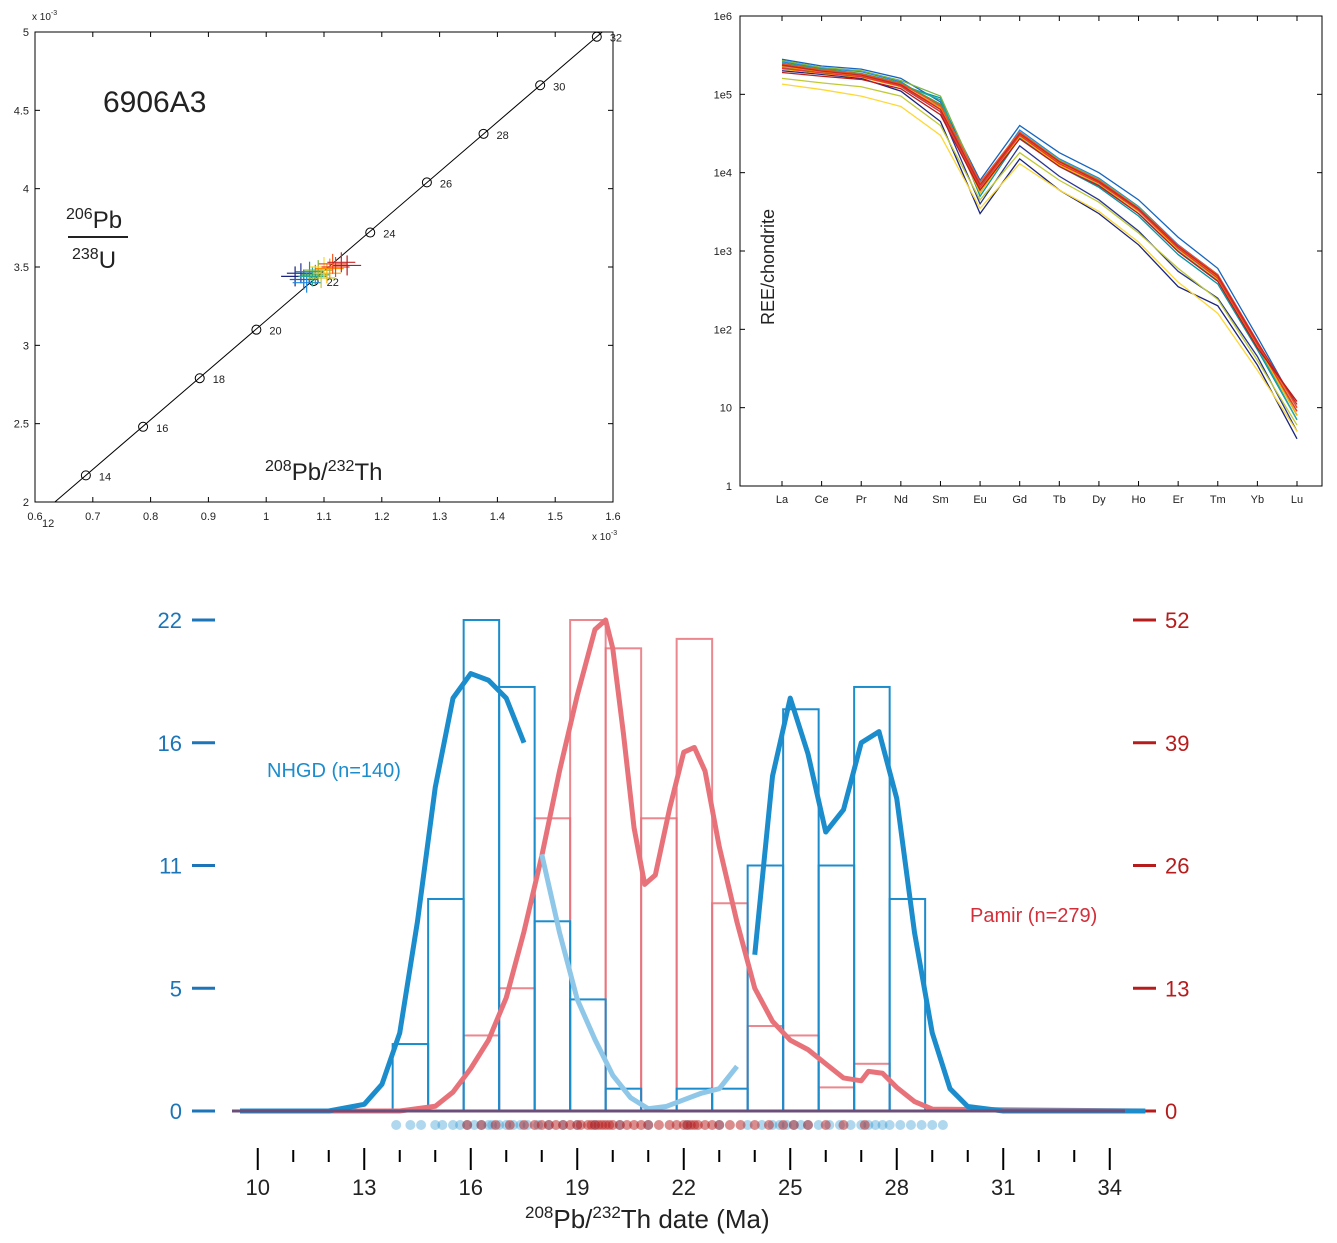 This screenshot has width=1337, height=1243. Describe the element at coordinates (979, 500) in the screenshot. I see `ree-element-label: Eu` at that location.